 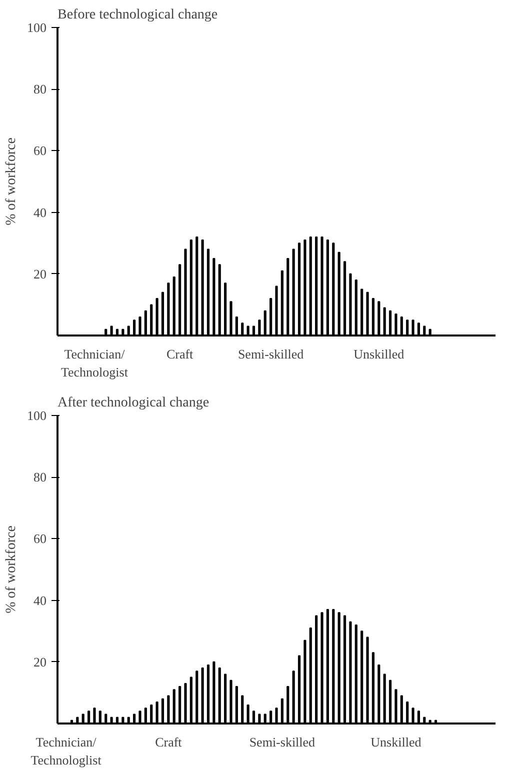 I want to click on x-tick-label: Technician/ Technologlist, so click(x=66, y=751).